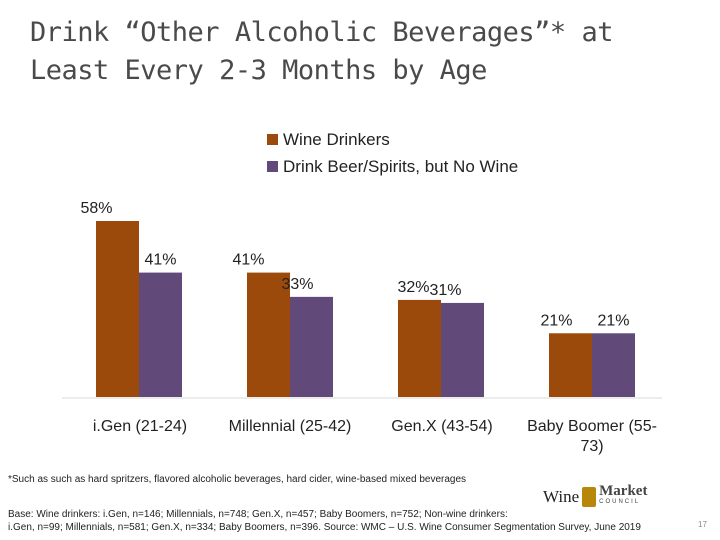 The image size is (720, 540). What do you see at coordinates (589, 497) in the screenshot?
I see `logo-glass-icon` at bounding box center [589, 497].